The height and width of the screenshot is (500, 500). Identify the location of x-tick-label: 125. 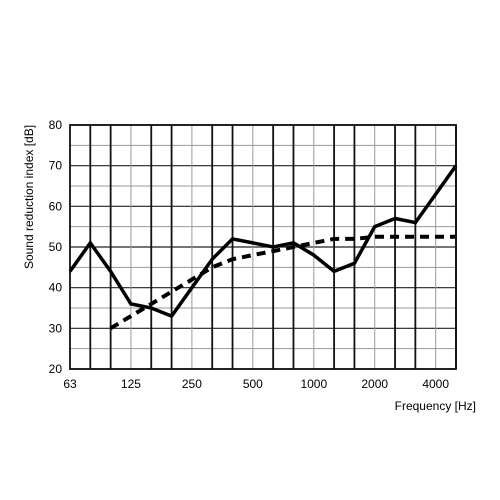
(131, 384).